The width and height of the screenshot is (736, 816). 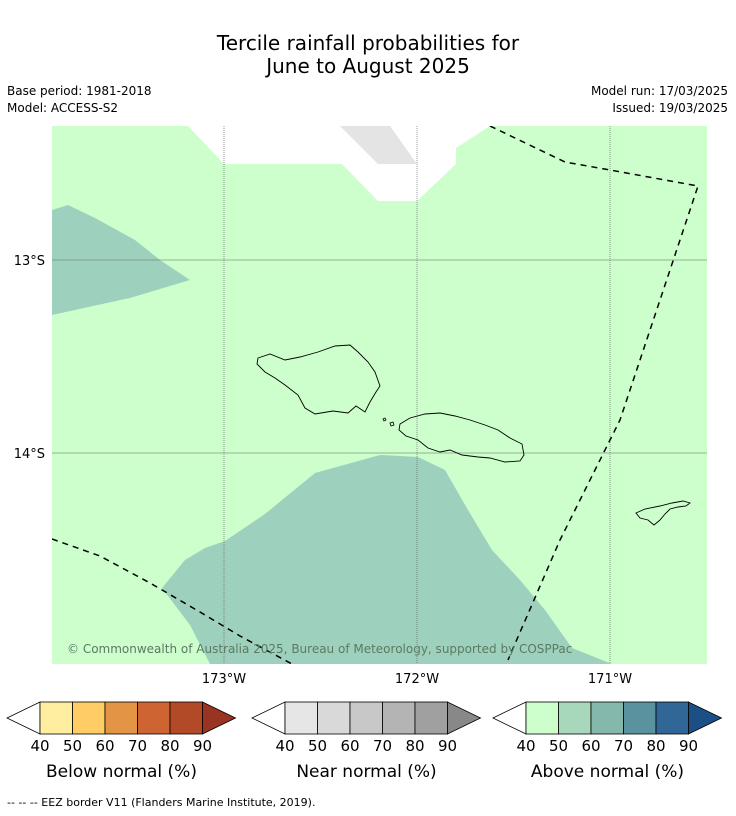 I want to click on colorbar-near-tick-label: 70, so click(x=382, y=746).